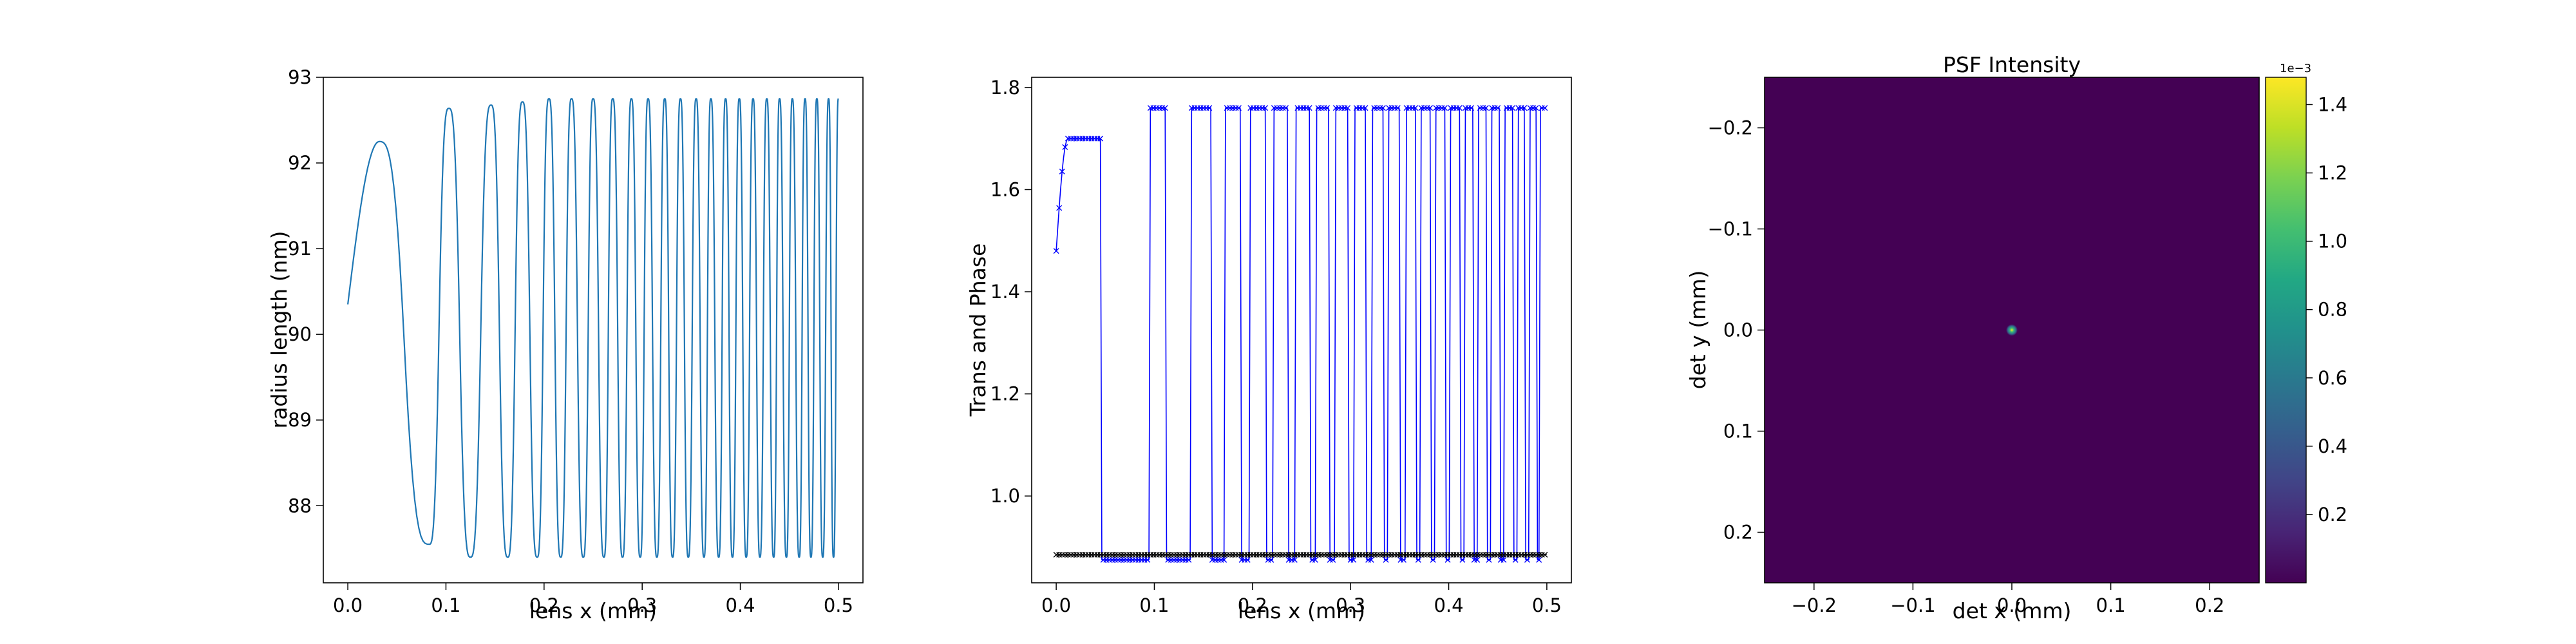 The image size is (2576, 644). Describe the element at coordinates (1814, 605) in the screenshot. I see `psf-x-tick-label: −0.2` at that location.